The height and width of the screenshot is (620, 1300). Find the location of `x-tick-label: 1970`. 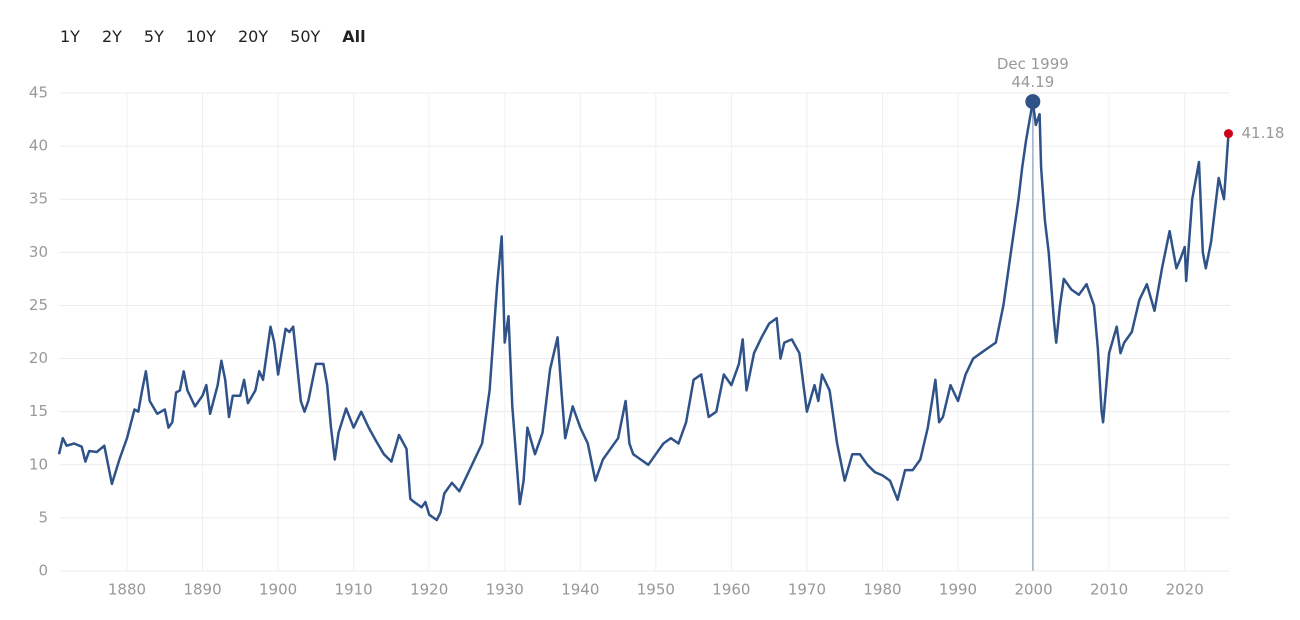

x-tick-label: 1970 is located at coordinates (807, 590).